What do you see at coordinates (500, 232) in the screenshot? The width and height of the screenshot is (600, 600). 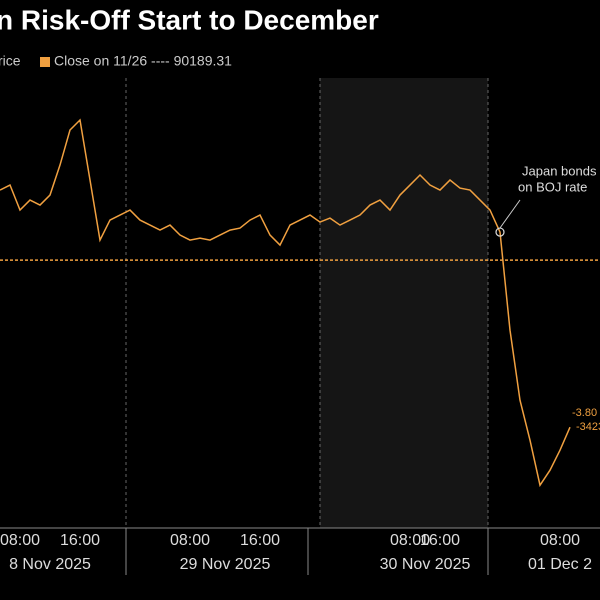 I see `annotation-point` at bounding box center [500, 232].